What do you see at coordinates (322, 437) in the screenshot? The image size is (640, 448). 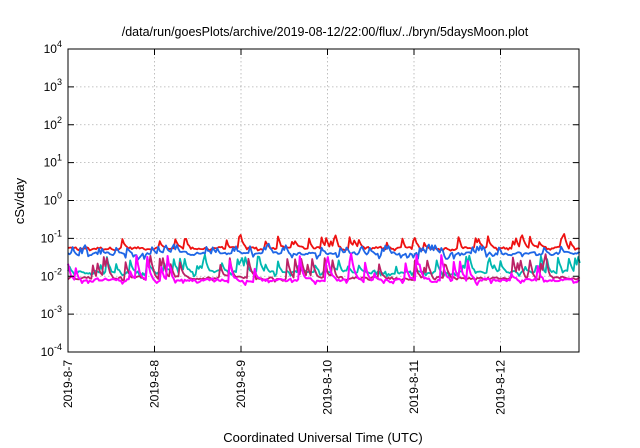 I see `x-axis-label: Coordinated Universal Time (UTC)` at bounding box center [322, 437].